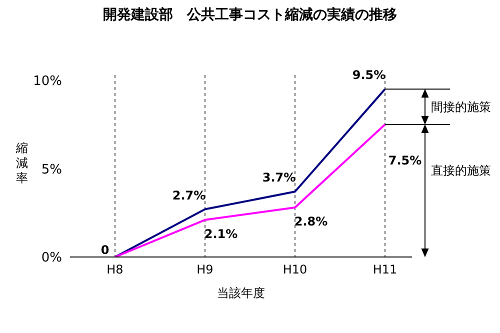 This screenshot has width=500, height=333. Describe the element at coordinates (51, 258) in the screenshot. I see `y-tick-label: 0%` at that location.